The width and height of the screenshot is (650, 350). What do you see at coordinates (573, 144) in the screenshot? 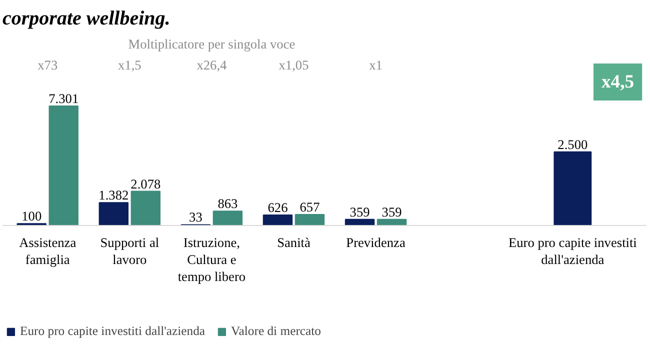
I see `data-label: 2.500` at bounding box center [573, 144].